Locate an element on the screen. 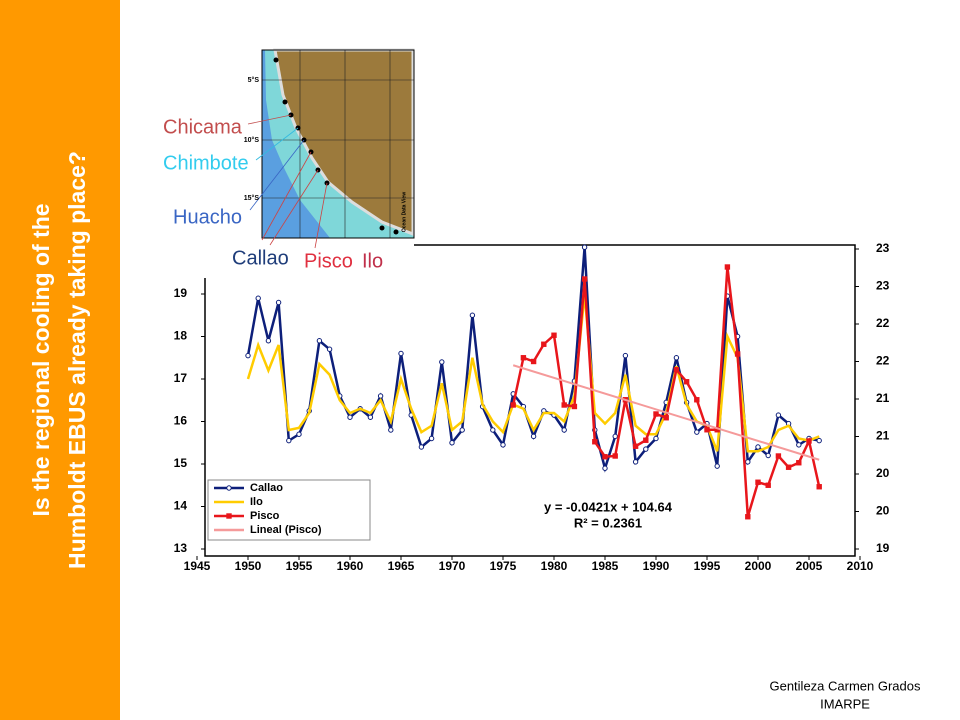 The image size is (960, 720). y-tick-label: 13 is located at coordinates (181, 548).